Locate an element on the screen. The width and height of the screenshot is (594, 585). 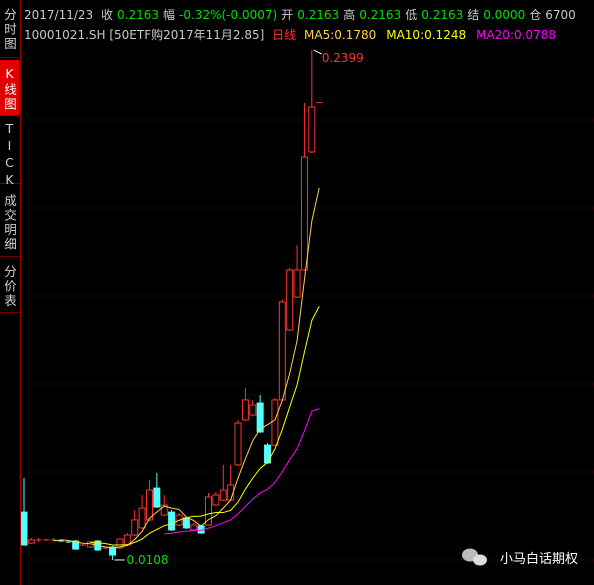
tab: TICK is located at coordinates (9, 153).